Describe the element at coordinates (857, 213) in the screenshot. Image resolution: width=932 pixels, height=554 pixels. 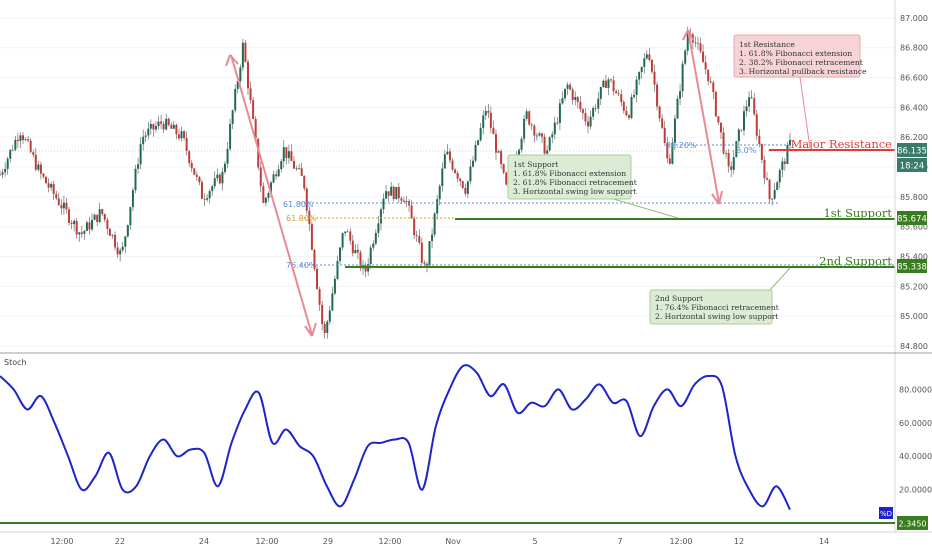
I see `first-support-label: 1st Support` at that location.